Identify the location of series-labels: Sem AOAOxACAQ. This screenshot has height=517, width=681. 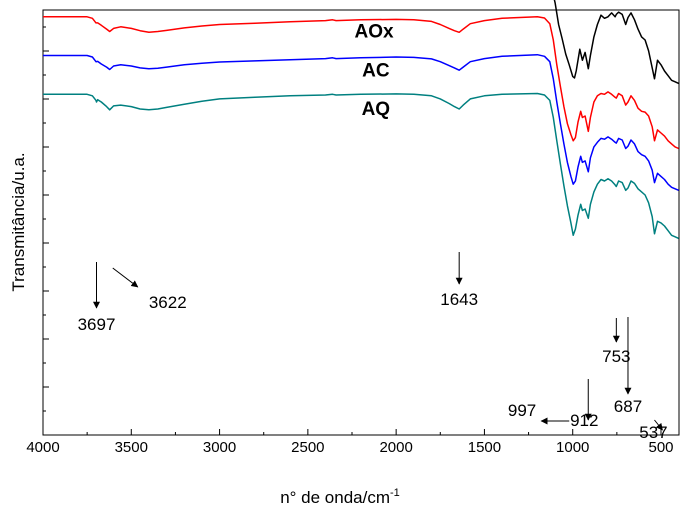
(358, 60).